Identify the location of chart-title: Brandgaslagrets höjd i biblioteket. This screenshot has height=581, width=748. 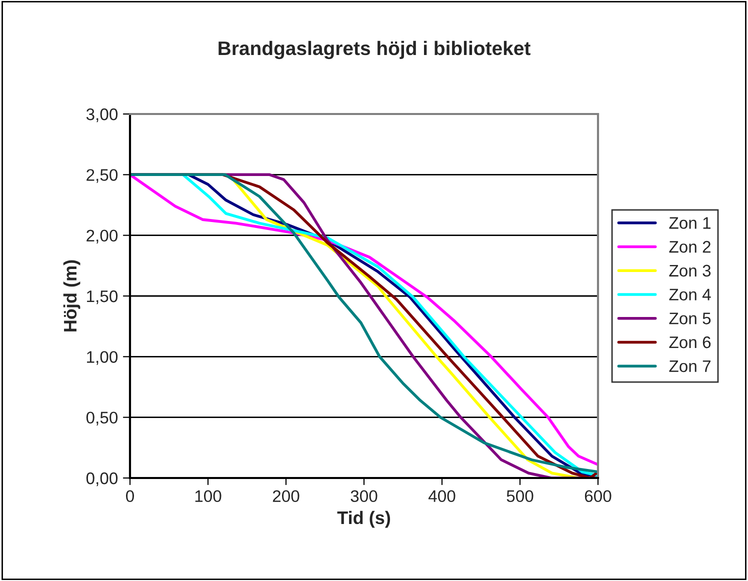
(374, 50).